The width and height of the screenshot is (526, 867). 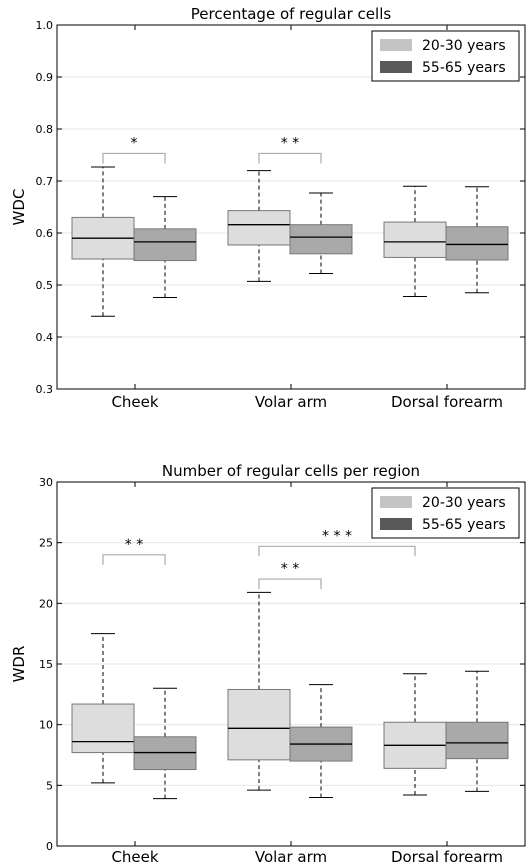 I want to click on y-tick-label: 0.5, so click(x=45, y=285).